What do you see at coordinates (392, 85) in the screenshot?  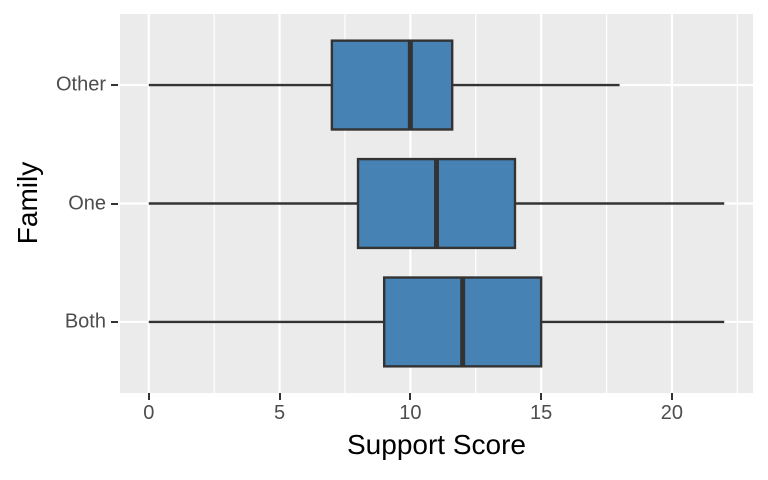 I see `box-other` at bounding box center [392, 85].